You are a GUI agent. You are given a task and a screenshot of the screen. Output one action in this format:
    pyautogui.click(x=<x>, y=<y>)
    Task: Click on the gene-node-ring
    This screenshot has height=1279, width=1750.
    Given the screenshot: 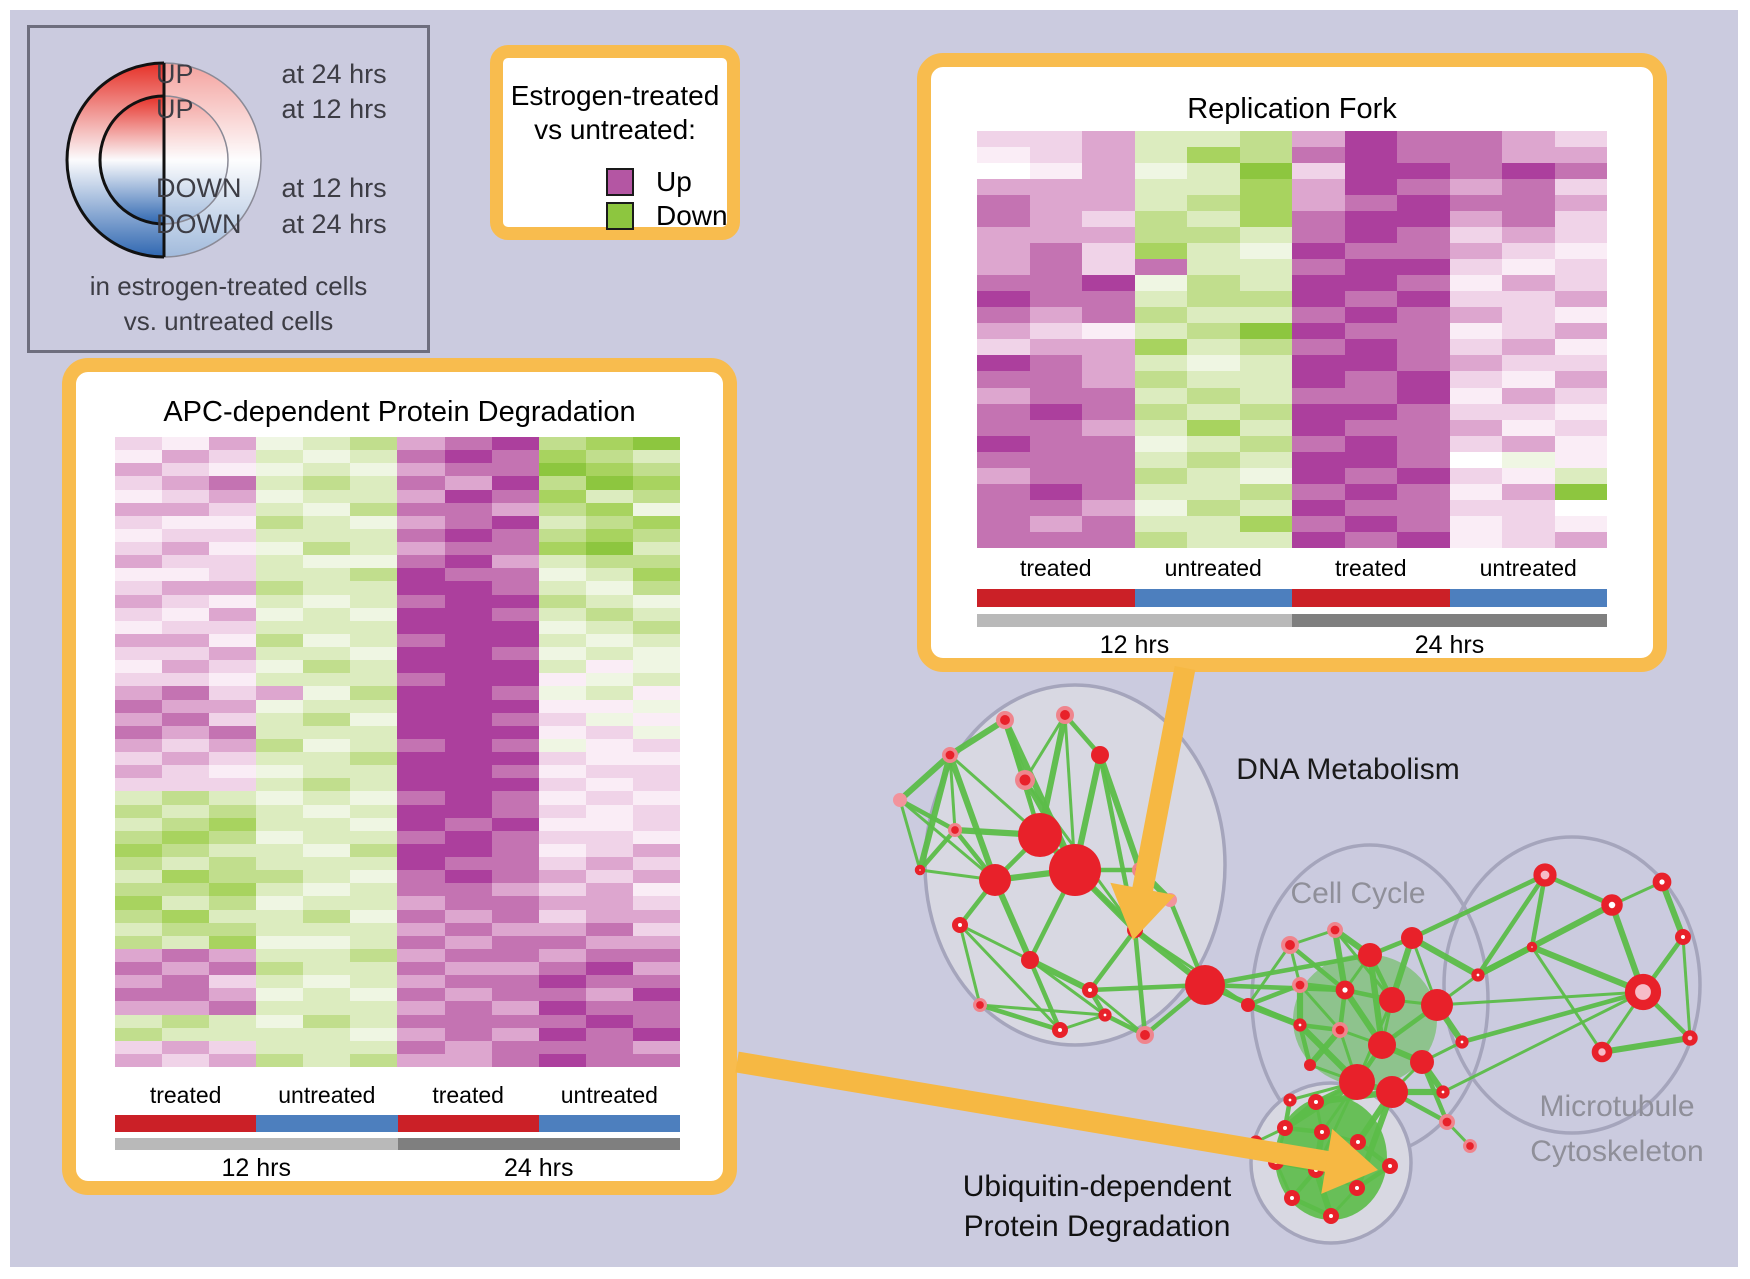 What is the action you would take?
    pyautogui.click(x=960, y=925)
    